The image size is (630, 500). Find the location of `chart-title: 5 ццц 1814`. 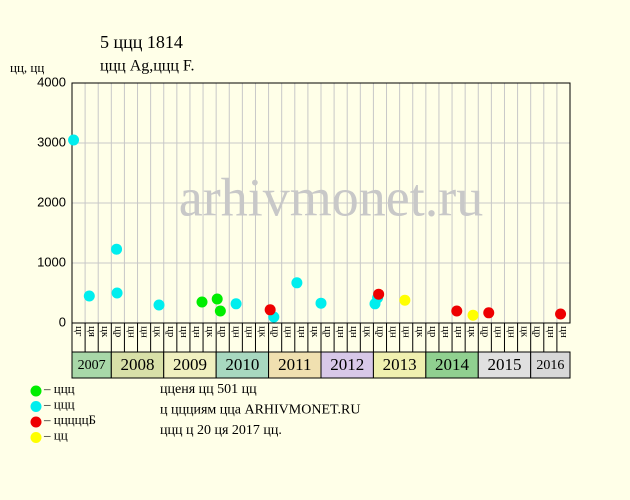

chart-title: 5 ццц 1814 is located at coordinates (141, 42).